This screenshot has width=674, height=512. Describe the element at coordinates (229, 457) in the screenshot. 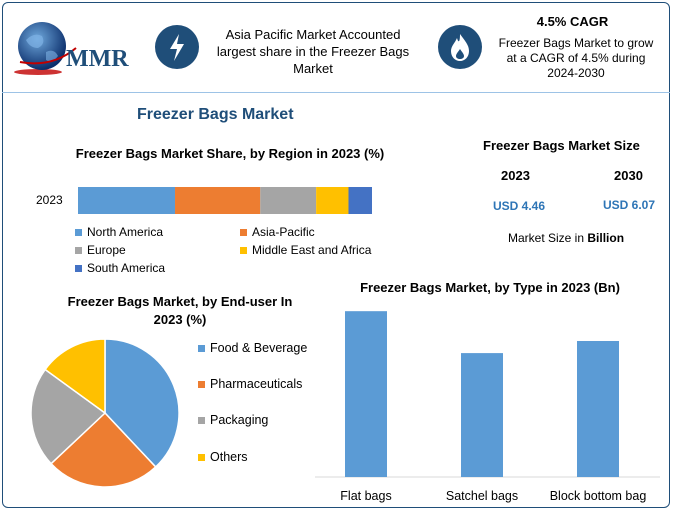

I see `legend-label: Others` at that location.